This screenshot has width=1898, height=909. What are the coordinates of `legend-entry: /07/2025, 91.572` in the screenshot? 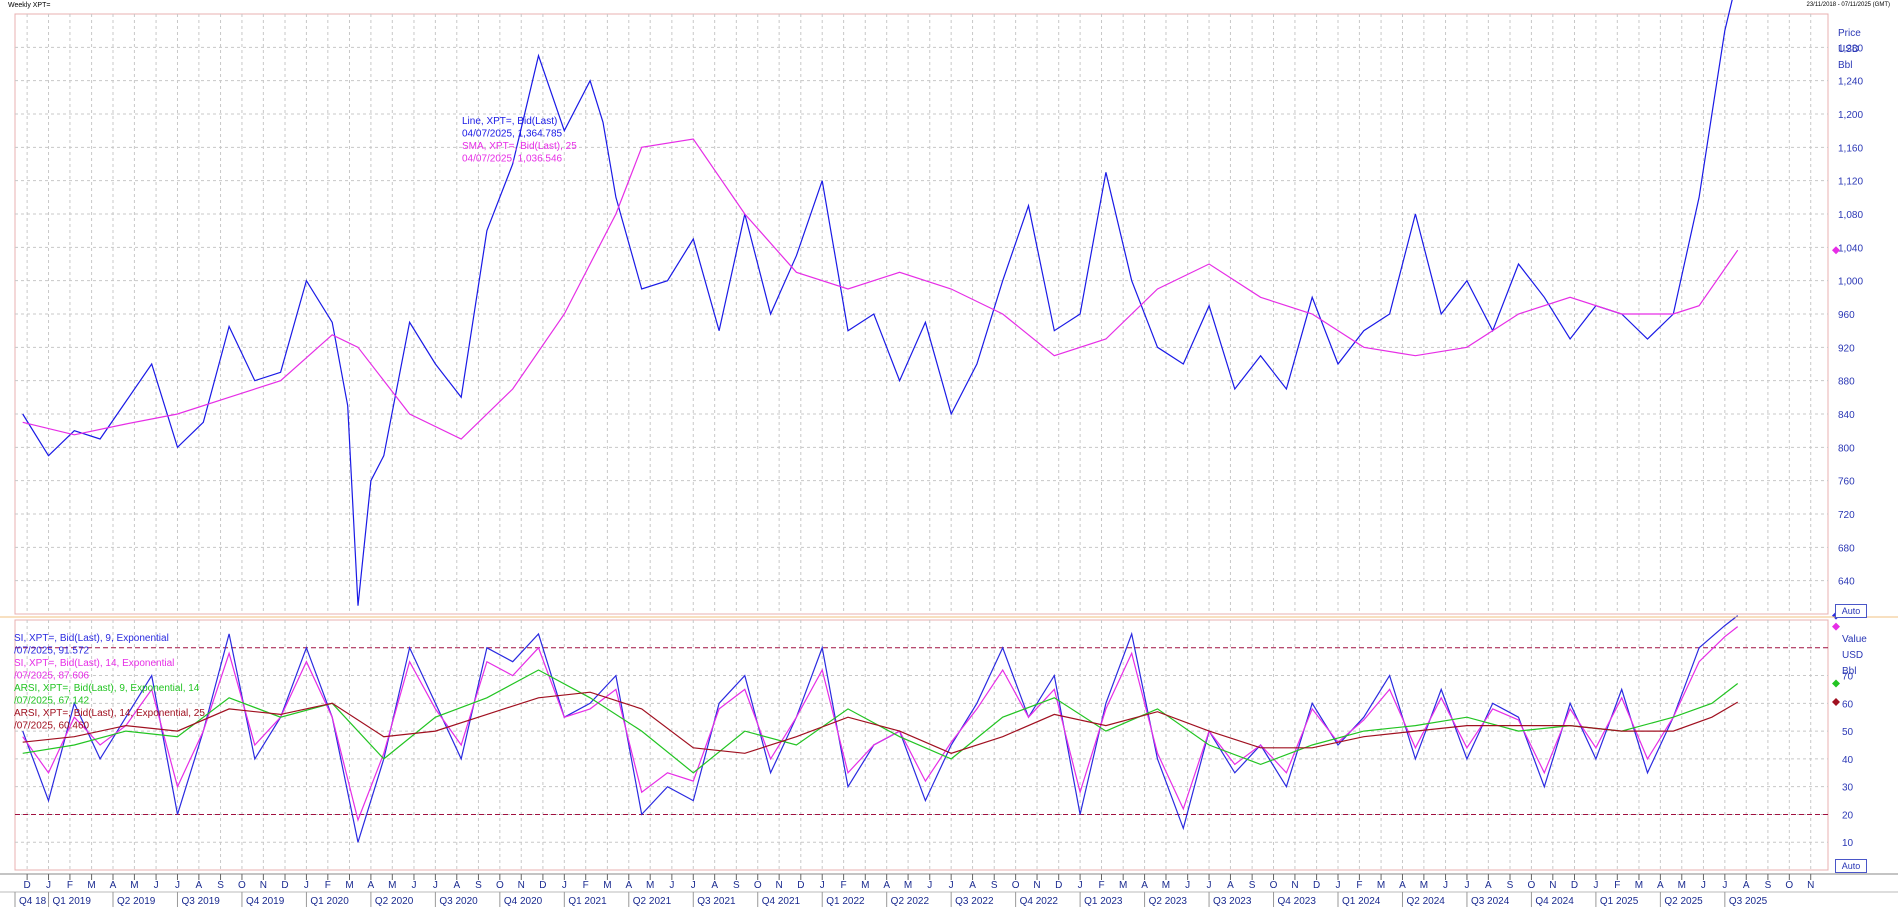 It's located at (52, 651).